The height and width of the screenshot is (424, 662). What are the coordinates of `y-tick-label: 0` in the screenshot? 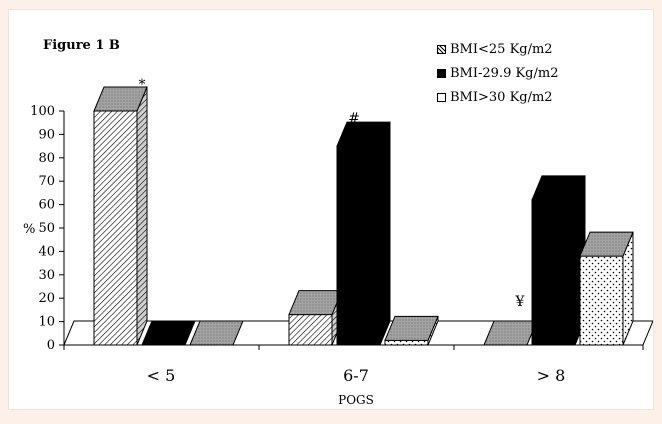 It's located at (51, 345).